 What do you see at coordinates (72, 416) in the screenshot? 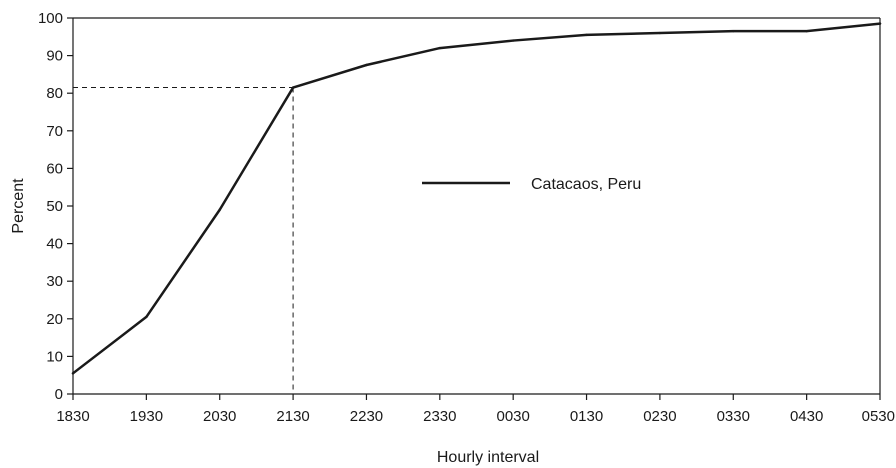
I see `x-tick-label: 1830` at bounding box center [72, 416].